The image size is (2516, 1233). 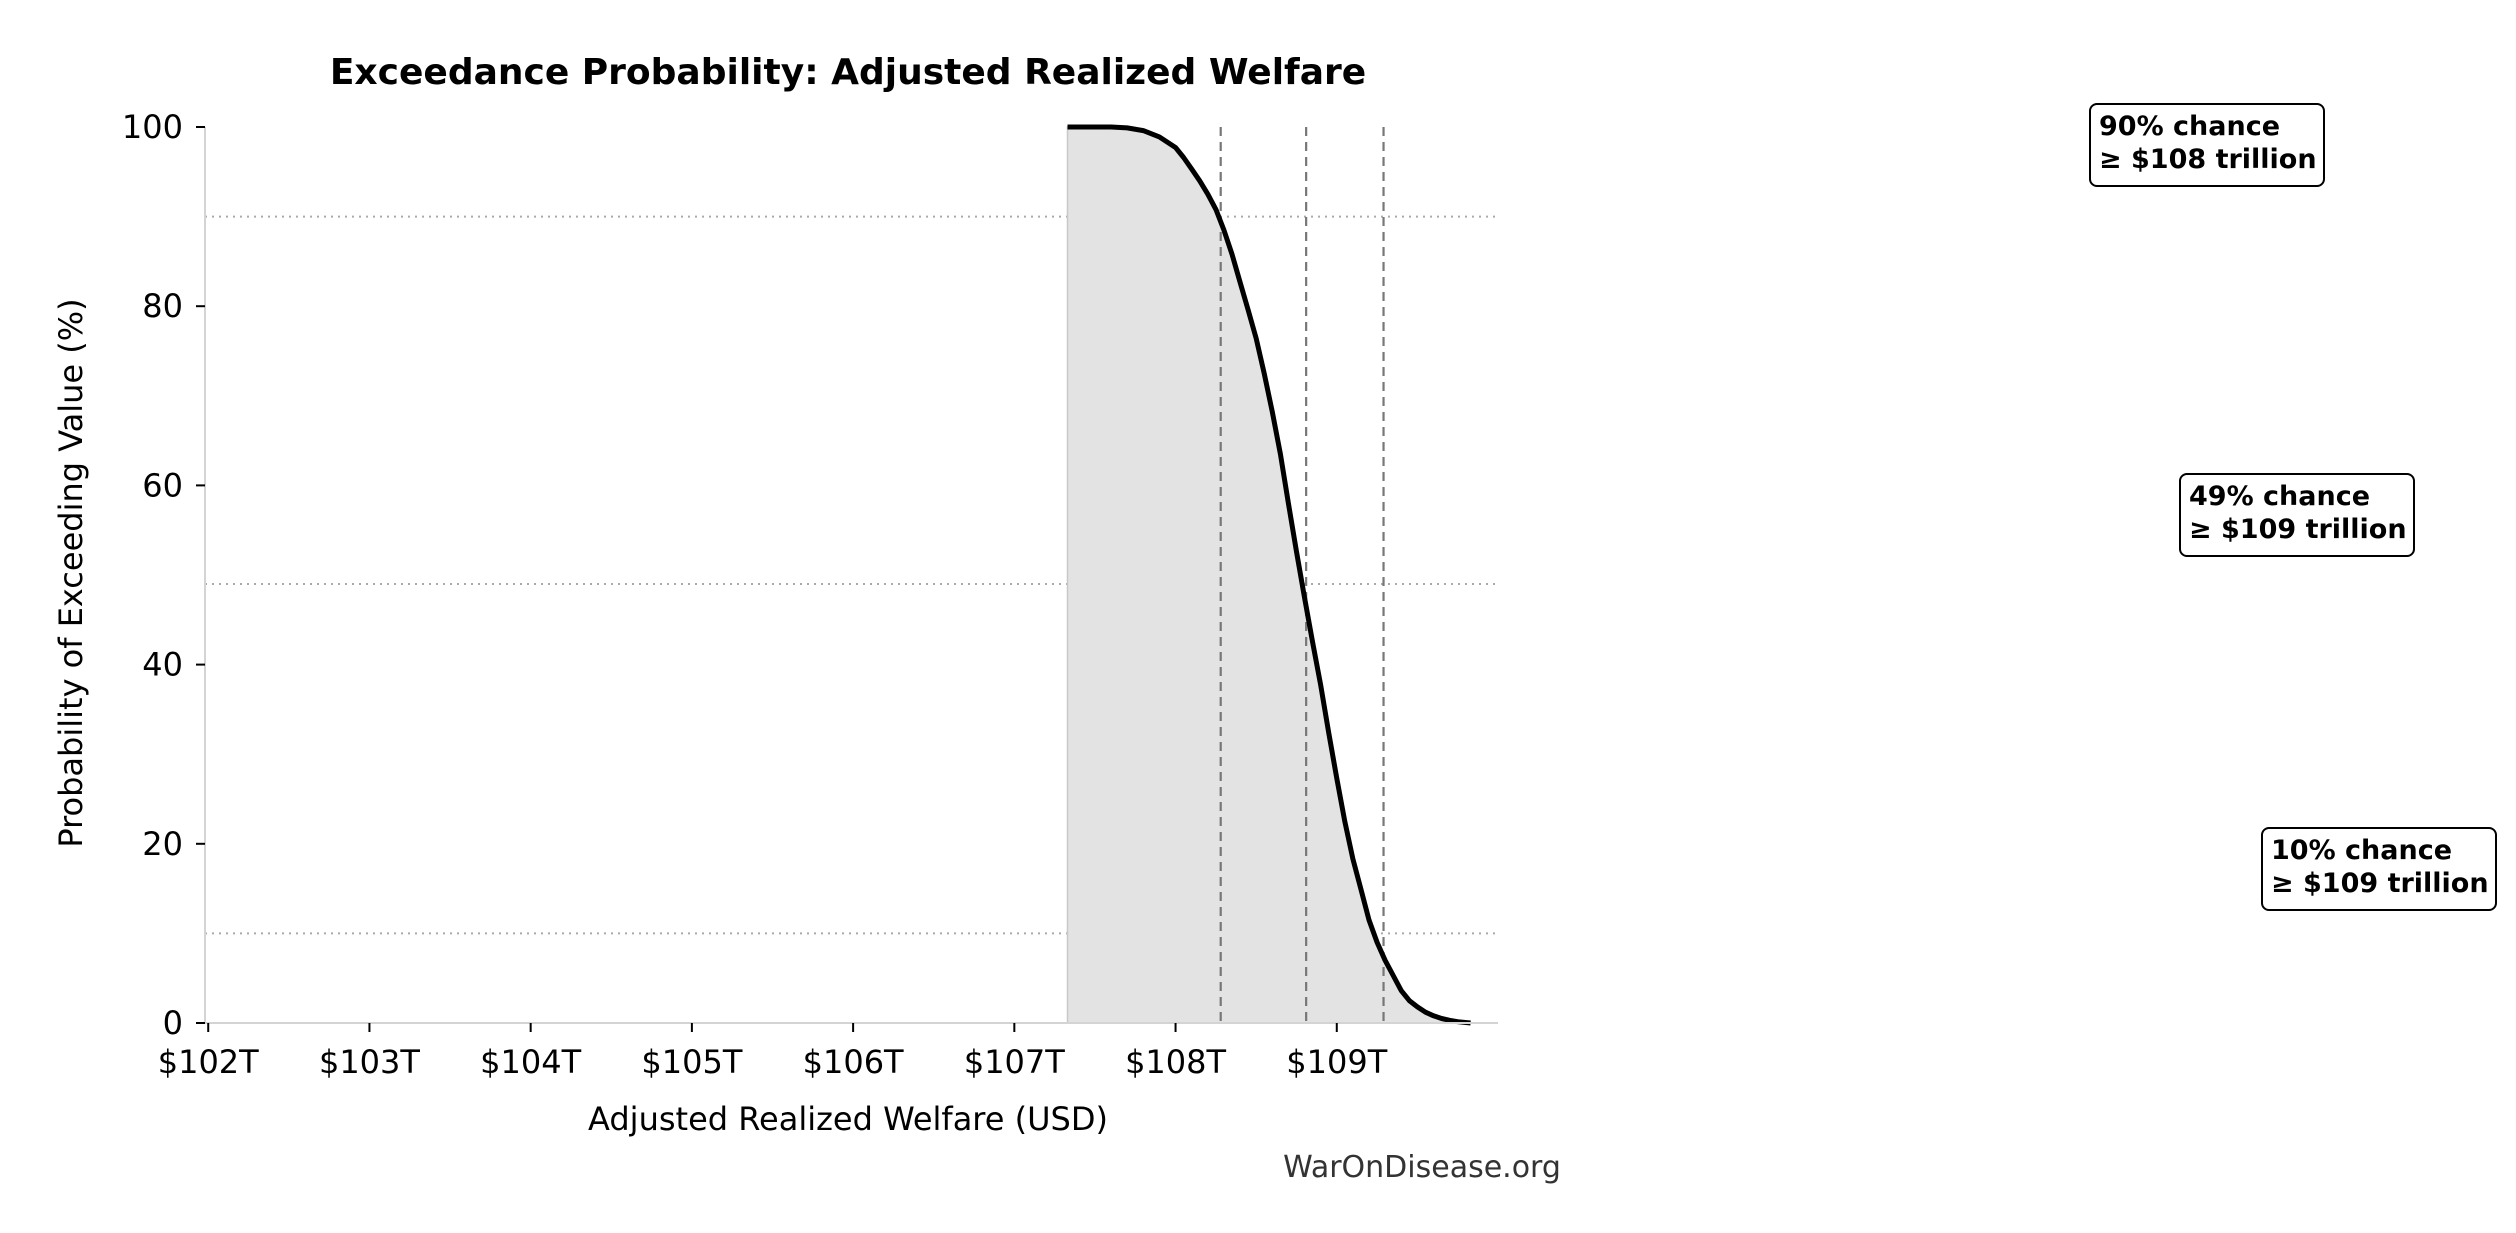 What do you see at coordinates (848, 1119) in the screenshot?
I see `x-axis-label: Adjusted Realized Welfare (USD)` at bounding box center [848, 1119].